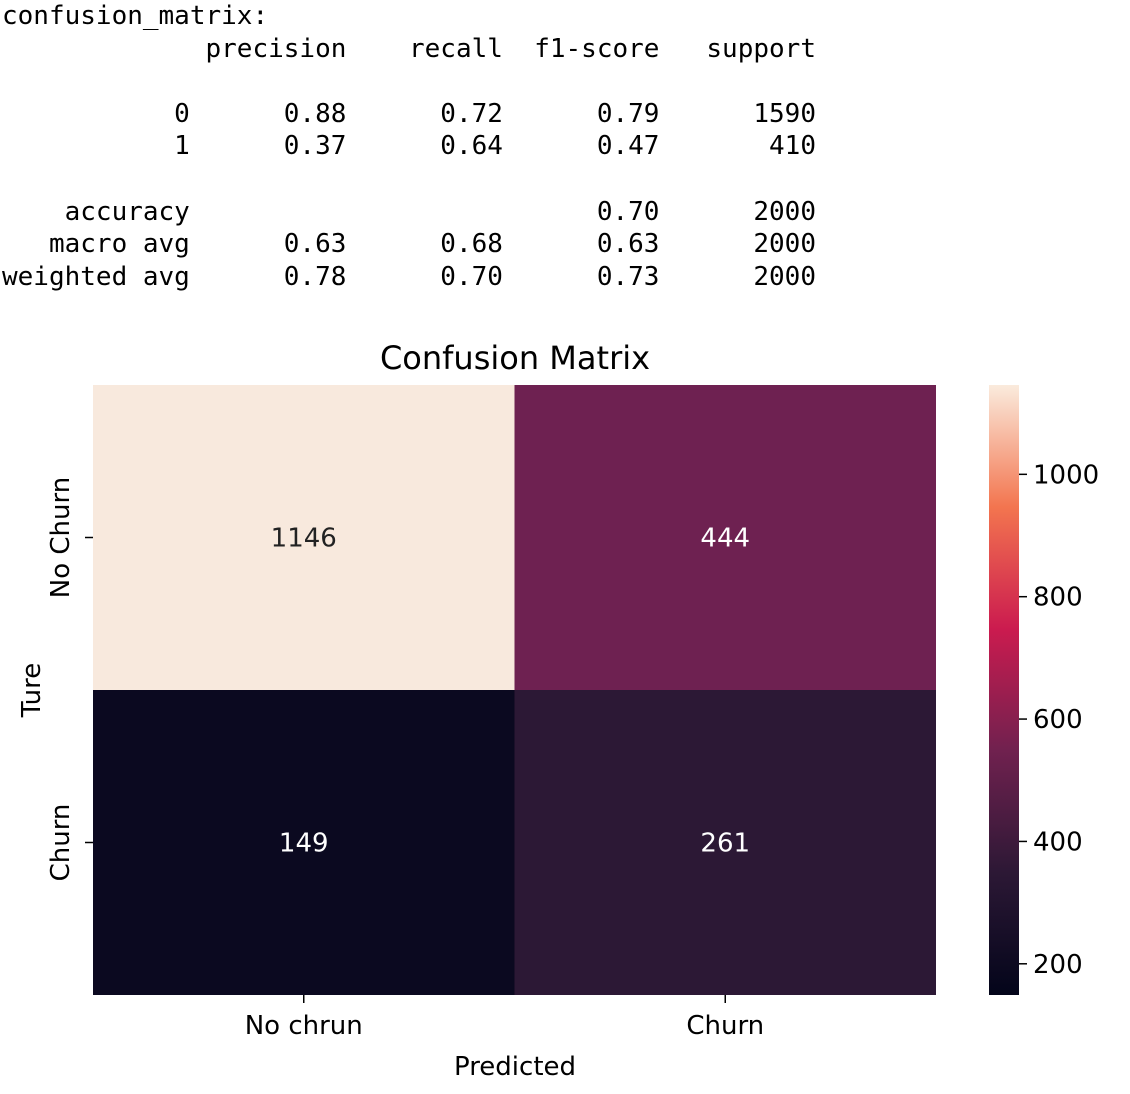 This screenshot has height=1094, width=1130. Describe the element at coordinates (1066, 475) in the screenshot. I see `colorbar-tick-label: 1000` at that location.